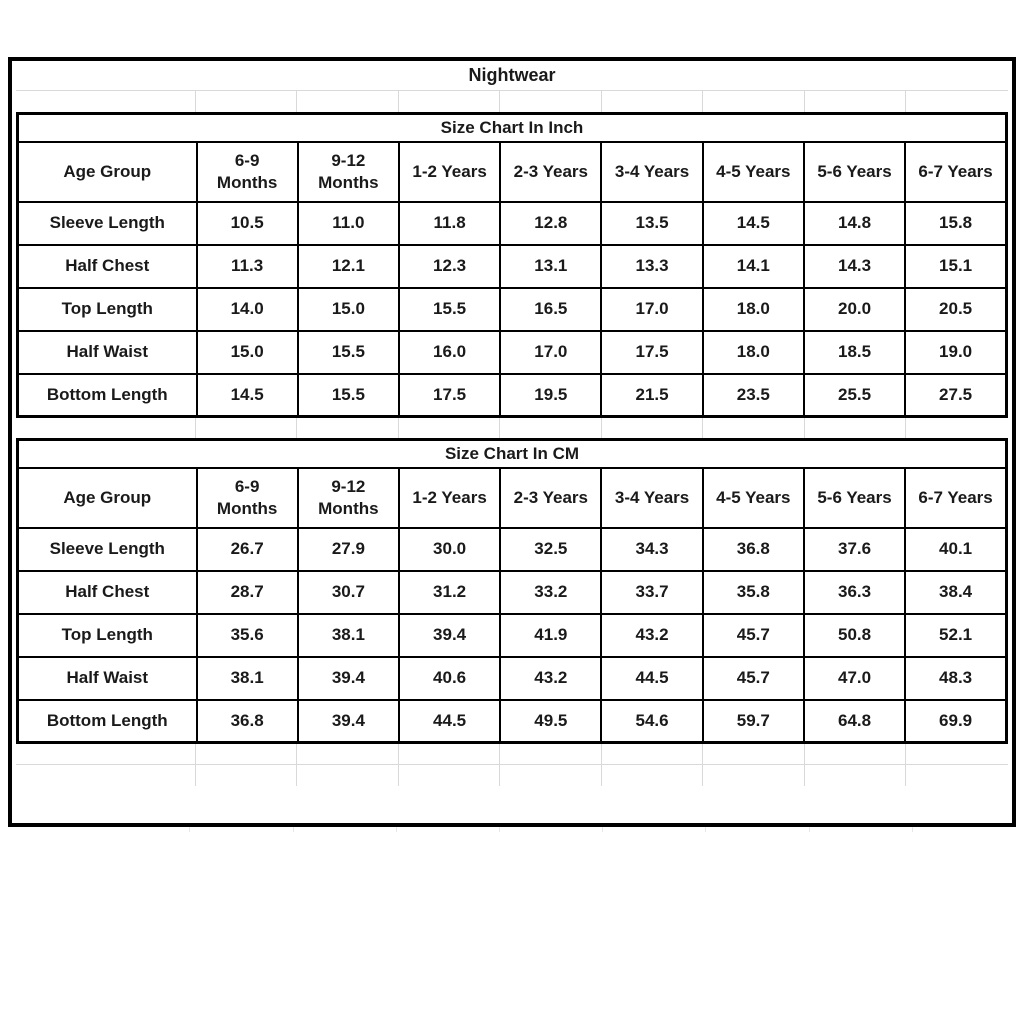 This screenshot has height=1024, width=1024. Describe the element at coordinates (753, 635) in the screenshot. I see `size-value: 45.7` at that location.